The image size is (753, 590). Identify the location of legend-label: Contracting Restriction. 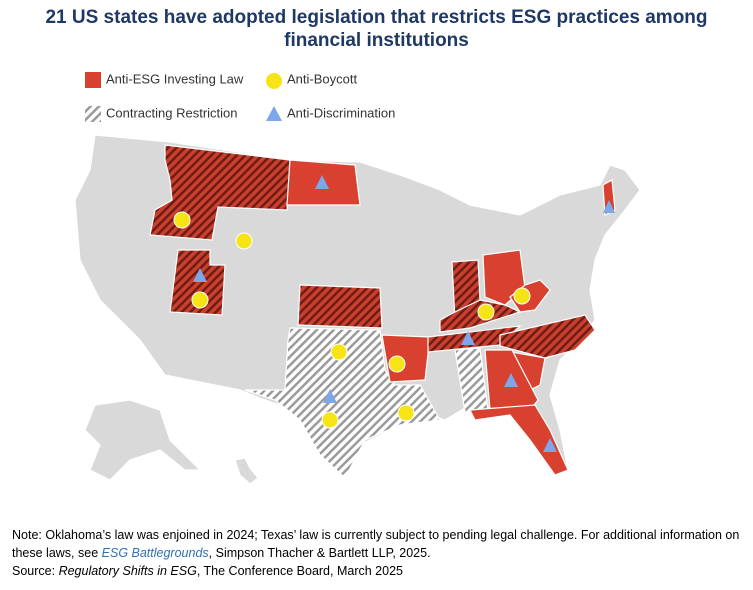
(172, 112).